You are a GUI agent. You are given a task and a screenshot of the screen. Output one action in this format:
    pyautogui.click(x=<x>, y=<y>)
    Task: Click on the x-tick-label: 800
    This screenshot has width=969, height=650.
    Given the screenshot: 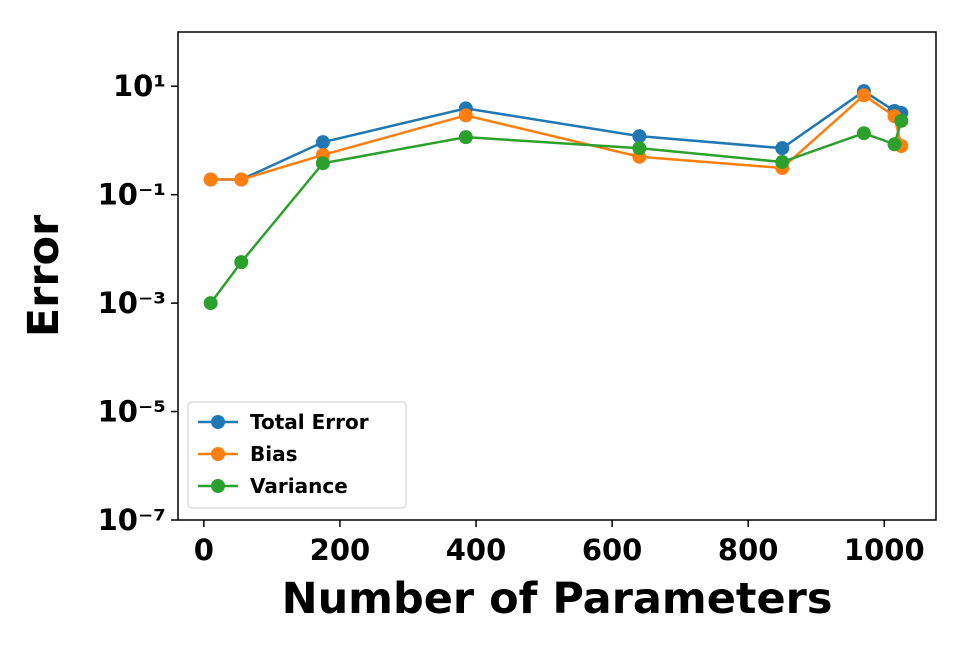 What is the action you would take?
    pyautogui.click(x=748, y=550)
    